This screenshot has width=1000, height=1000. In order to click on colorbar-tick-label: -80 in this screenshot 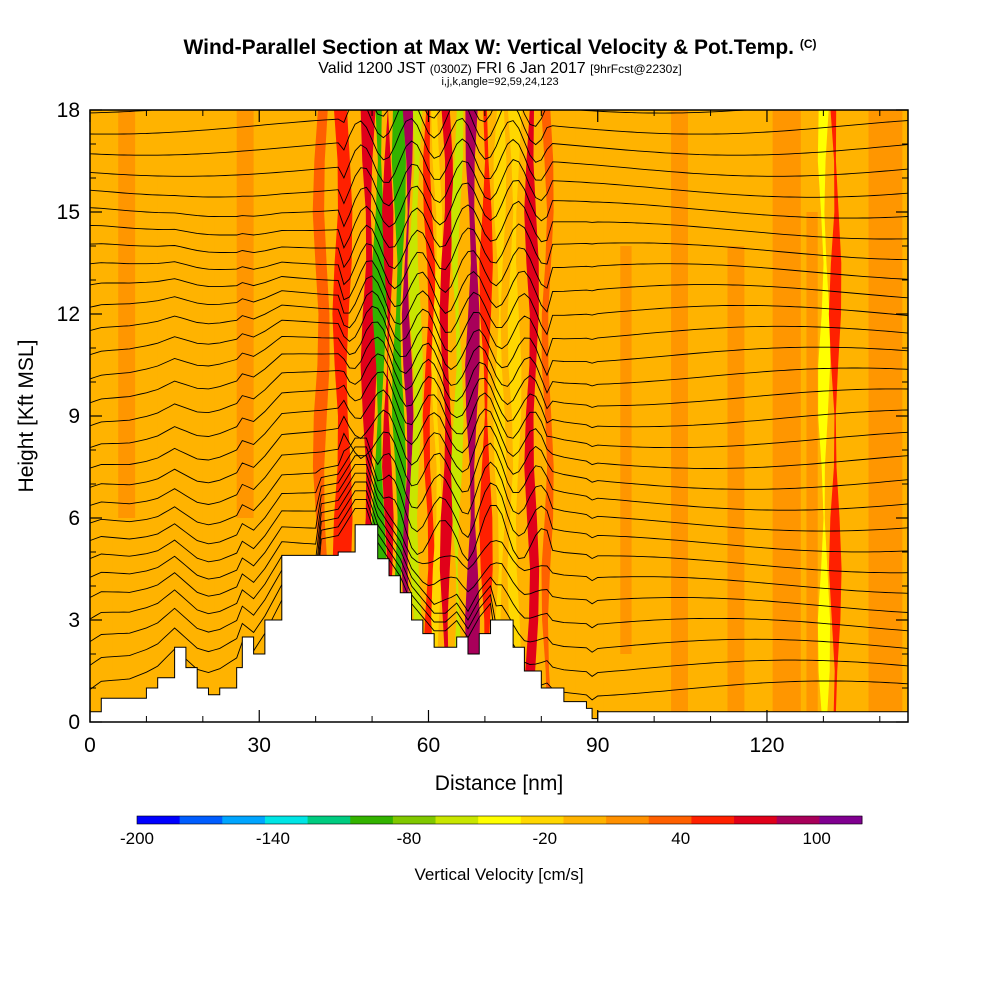, I will do `click(409, 838)`.